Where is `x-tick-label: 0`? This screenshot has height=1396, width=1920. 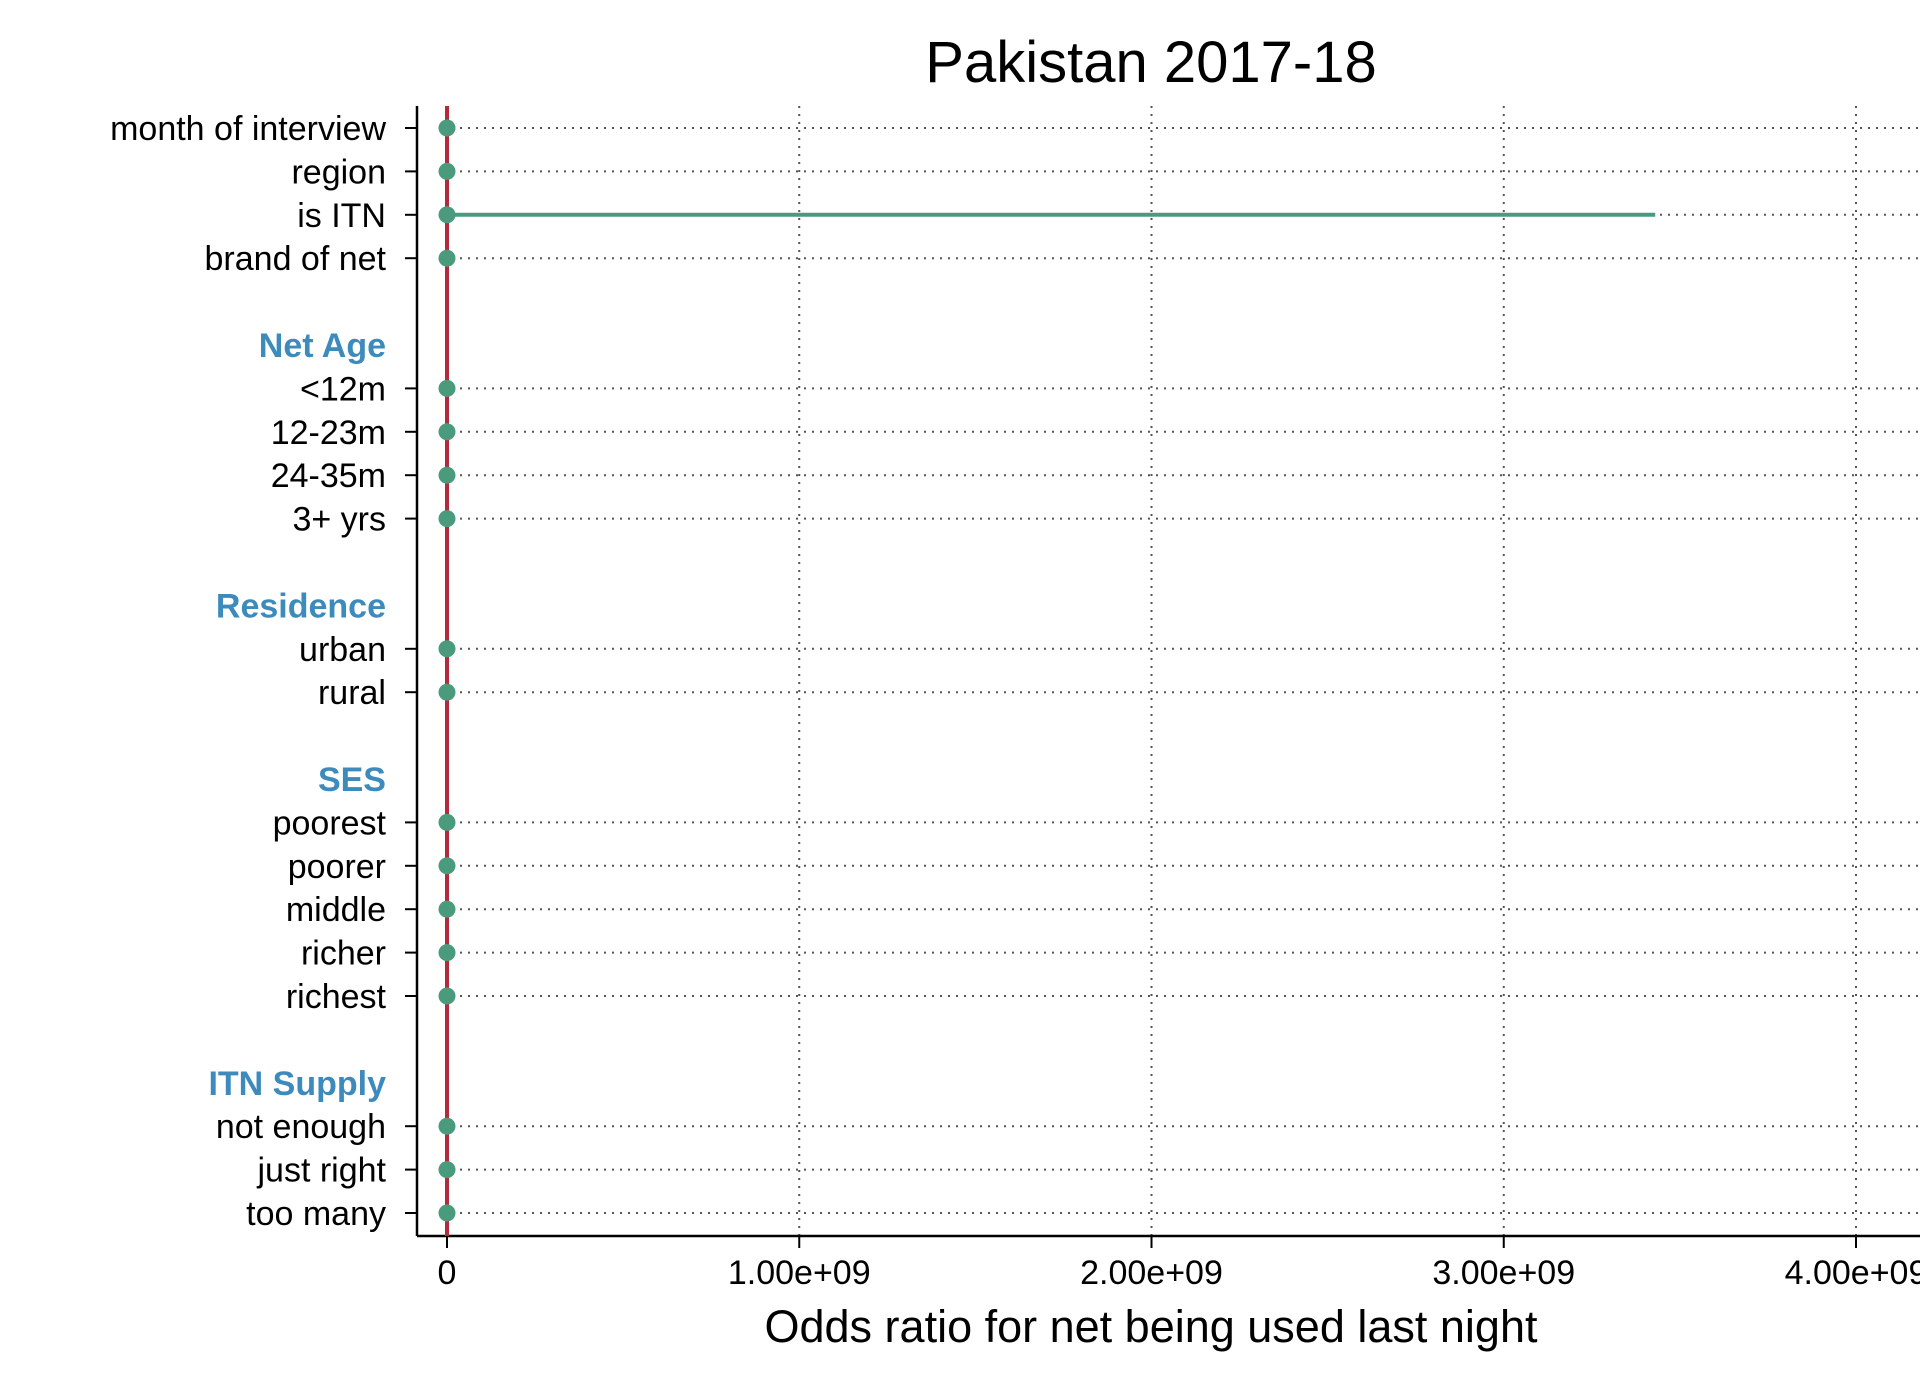
x-tick-label: 0 is located at coordinates (447, 1273).